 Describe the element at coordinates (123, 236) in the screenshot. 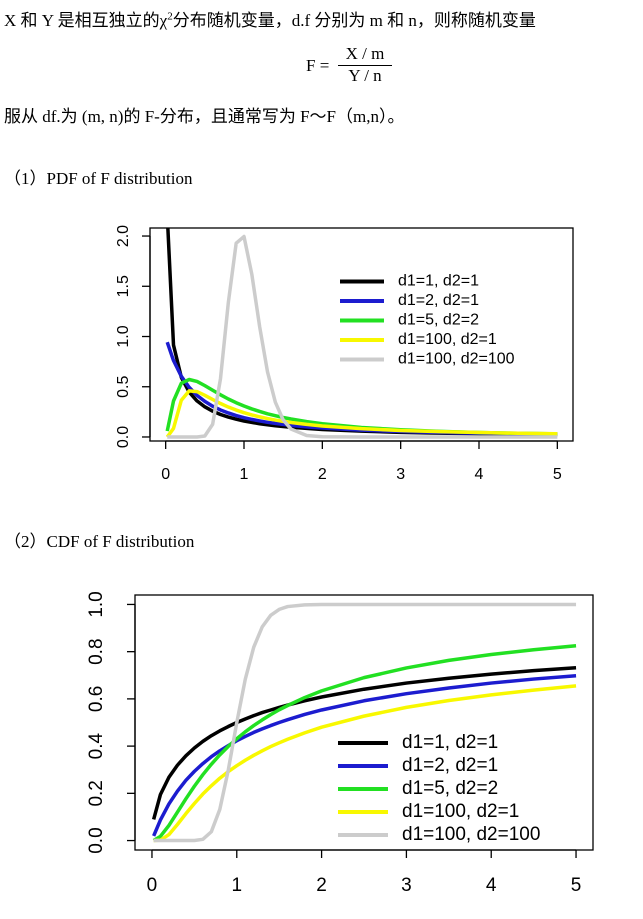

I see `y-tick-label: 2.0` at that location.